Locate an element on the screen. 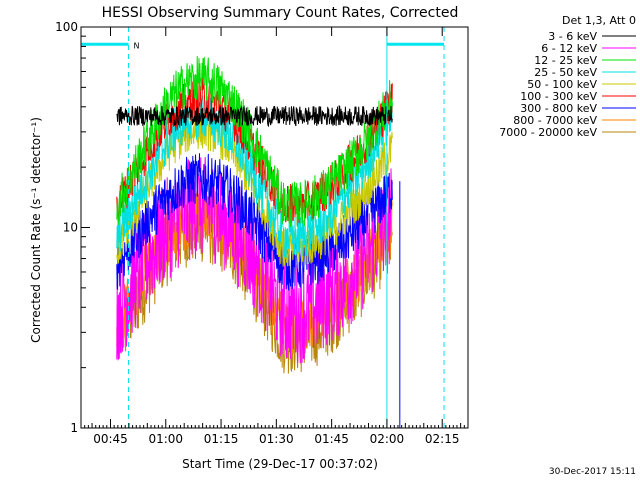  x-tick-label: 01:15 is located at coordinates (221, 439).